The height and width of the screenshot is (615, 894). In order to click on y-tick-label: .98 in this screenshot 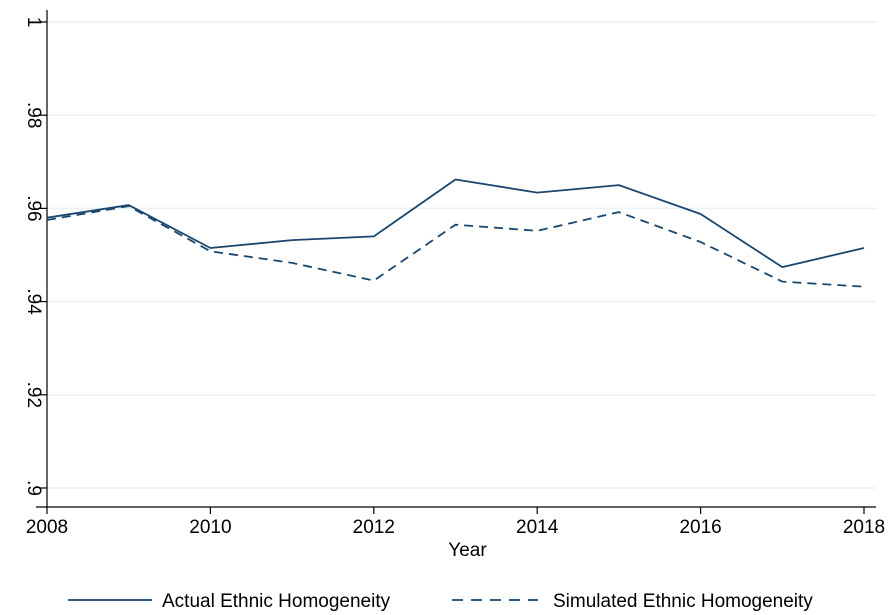, I will do `click(33, 115)`.